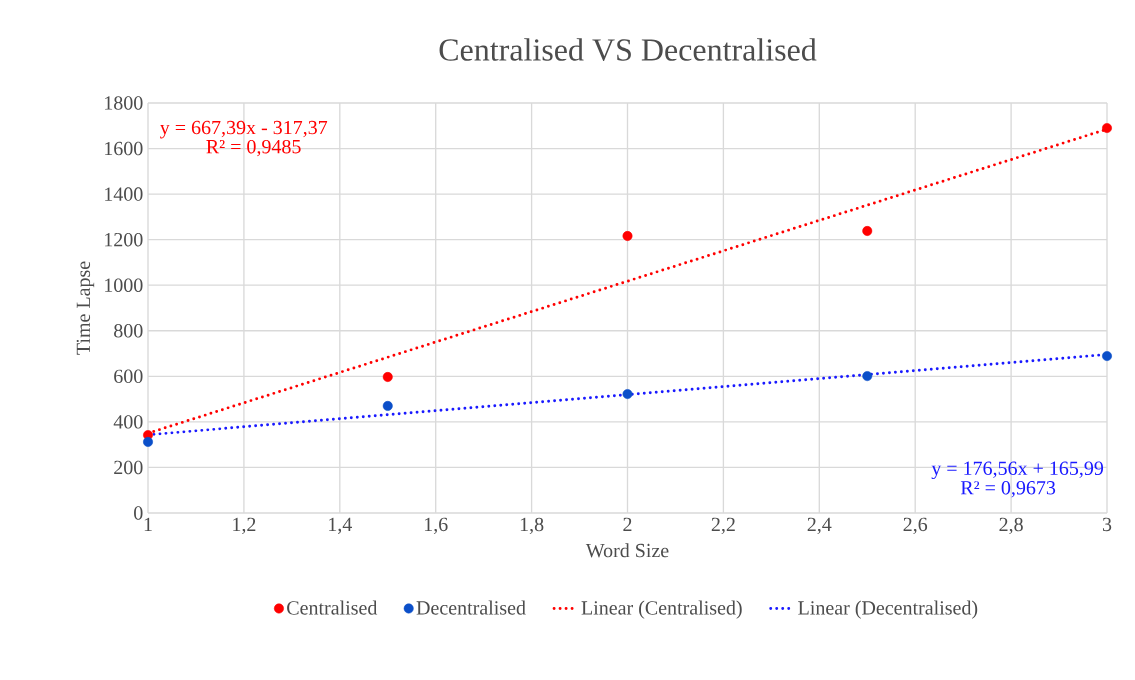 The height and width of the screenshot is (680, 1135). Describe the element at coordinates (628, 49) in the screenshot. I see `chart-title: Centralised VS Decentralised` at that location.